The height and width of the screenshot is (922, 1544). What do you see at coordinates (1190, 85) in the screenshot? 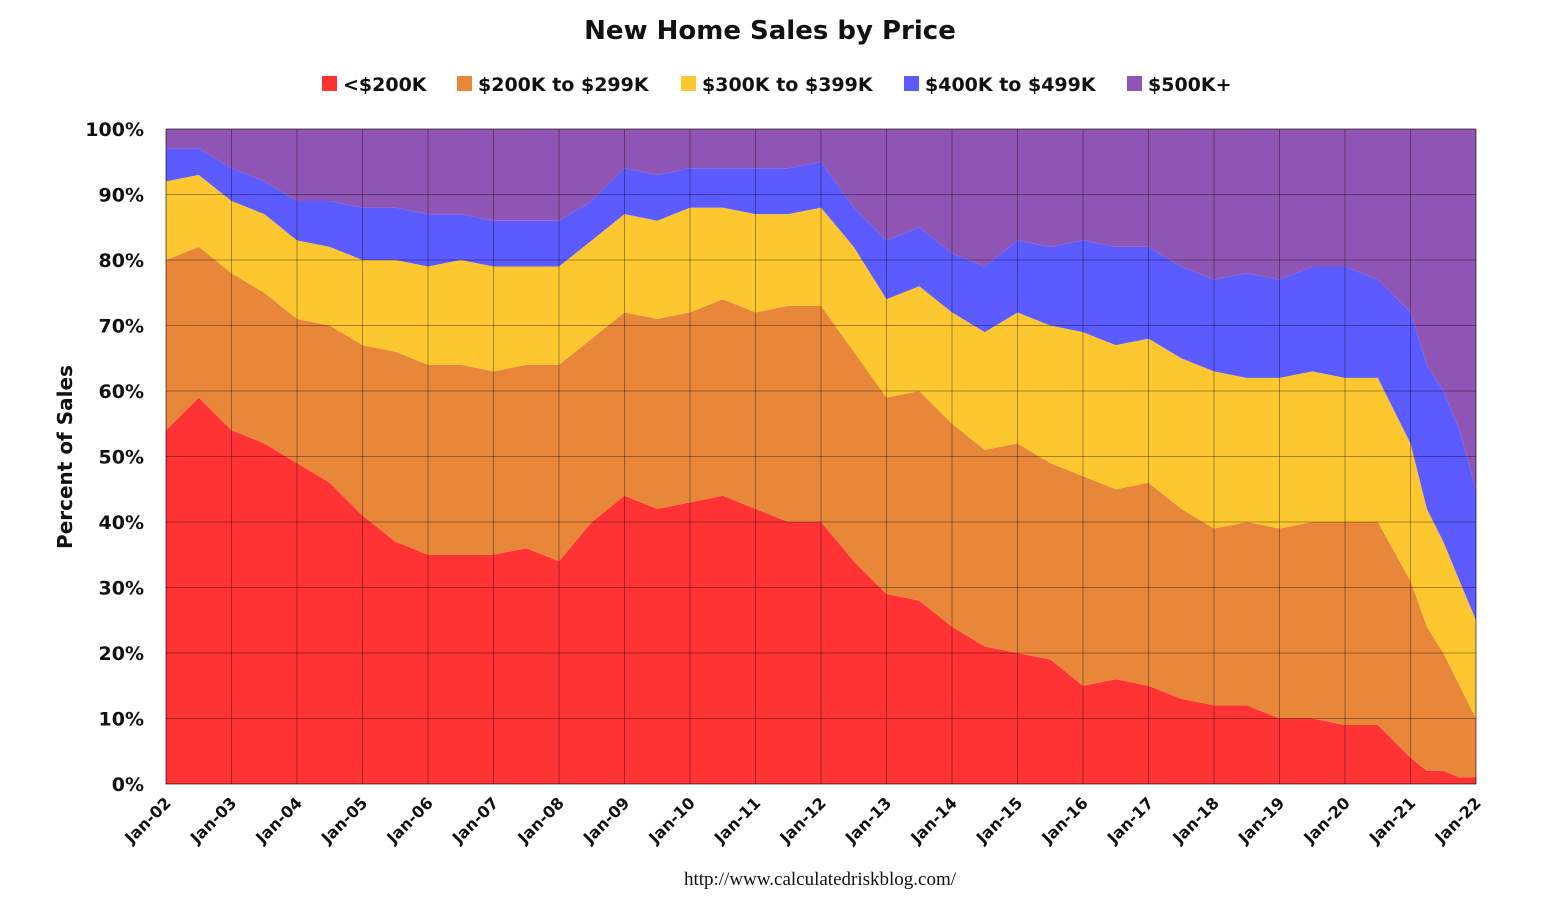
I see `legend-label: $500K+` at bounding box center [1190, 85].